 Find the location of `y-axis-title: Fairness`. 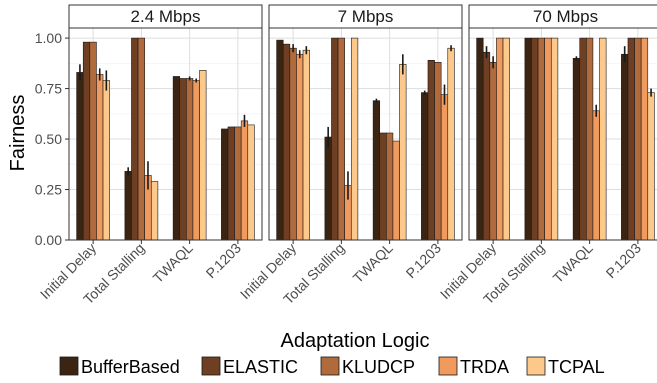

y-axis-title: Fairness is located at coordinates (18, 133).